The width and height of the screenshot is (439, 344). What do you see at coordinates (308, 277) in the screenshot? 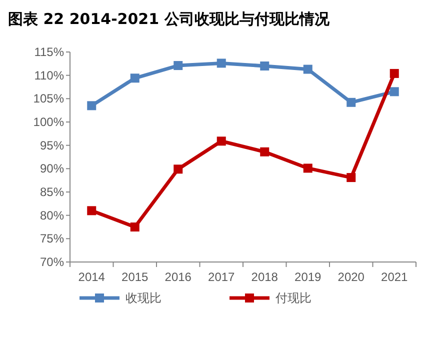
I see `x-tick-label: 2019` at bounding box center [308, 277].